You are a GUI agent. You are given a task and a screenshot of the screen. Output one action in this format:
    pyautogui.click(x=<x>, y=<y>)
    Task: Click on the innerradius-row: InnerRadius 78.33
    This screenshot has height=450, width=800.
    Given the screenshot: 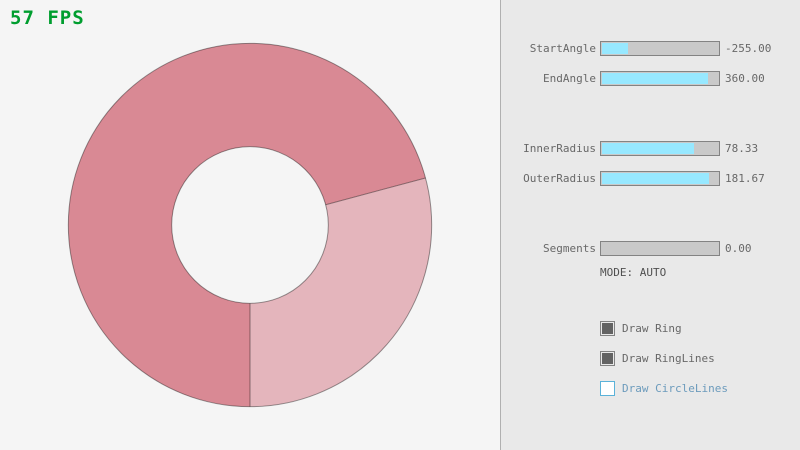 What is the action you would take?
    pyautogui.click(x=631, y=148)
    